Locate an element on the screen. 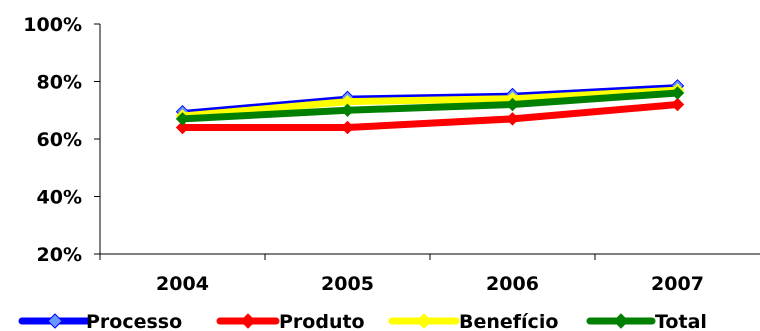  series-total is located at coordinates (430, 106).